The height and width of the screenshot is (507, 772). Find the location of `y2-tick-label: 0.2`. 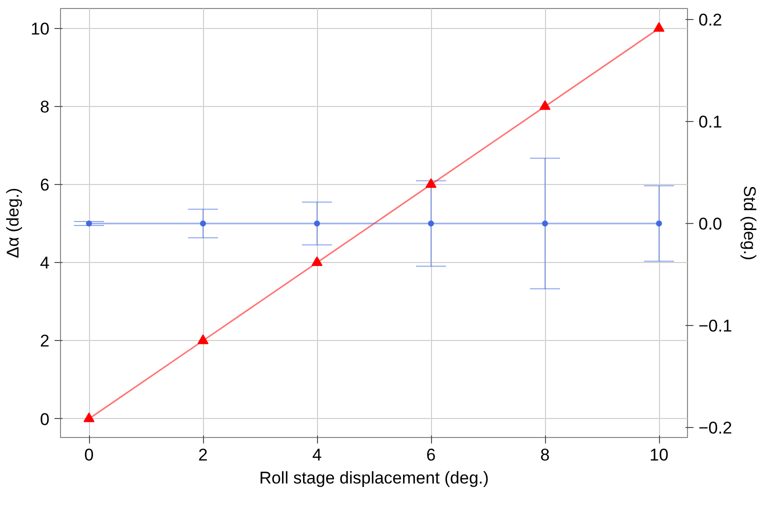

y2-tick-label: 0.2 is located at coordinates (710, 20).